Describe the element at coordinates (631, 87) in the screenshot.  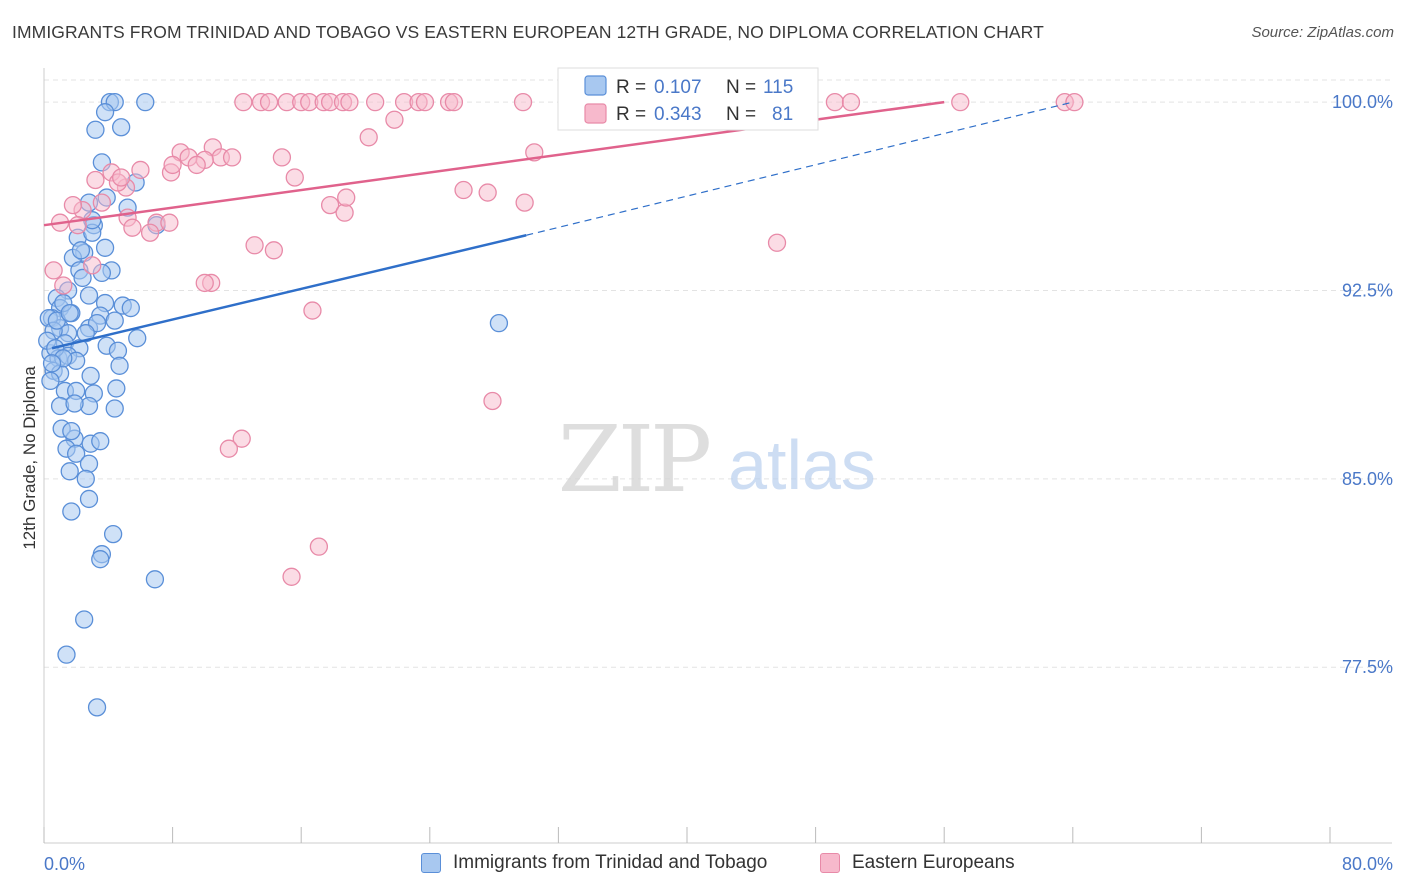
I see `legend-r-label-1: R =` at that location.